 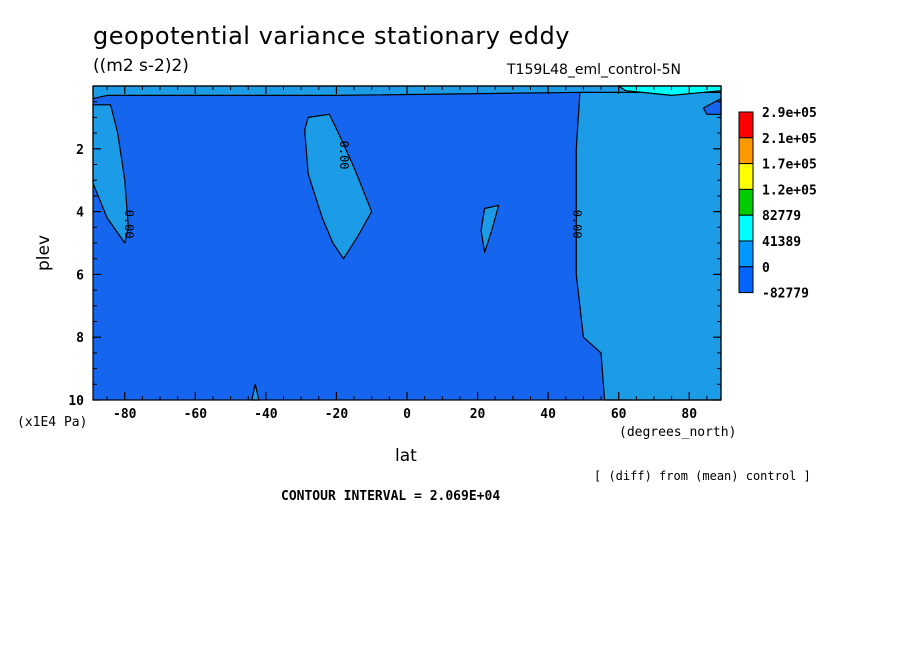 I want to click on y-tick-label-1: 4, so click(x=80, y=213).